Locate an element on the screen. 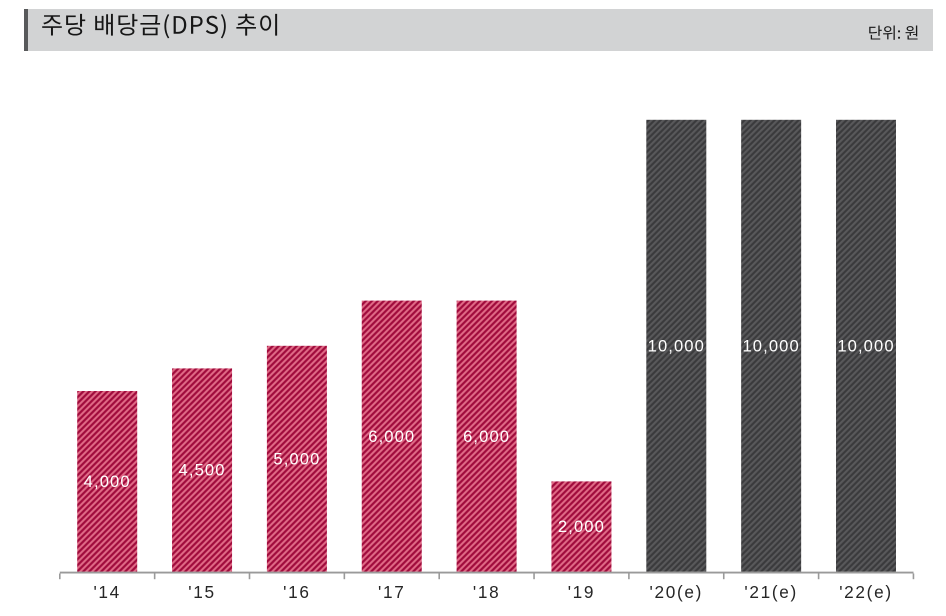 This screenshot has width=946, height=616. svg-text: 4,000 is located at coordinates (107, 481).